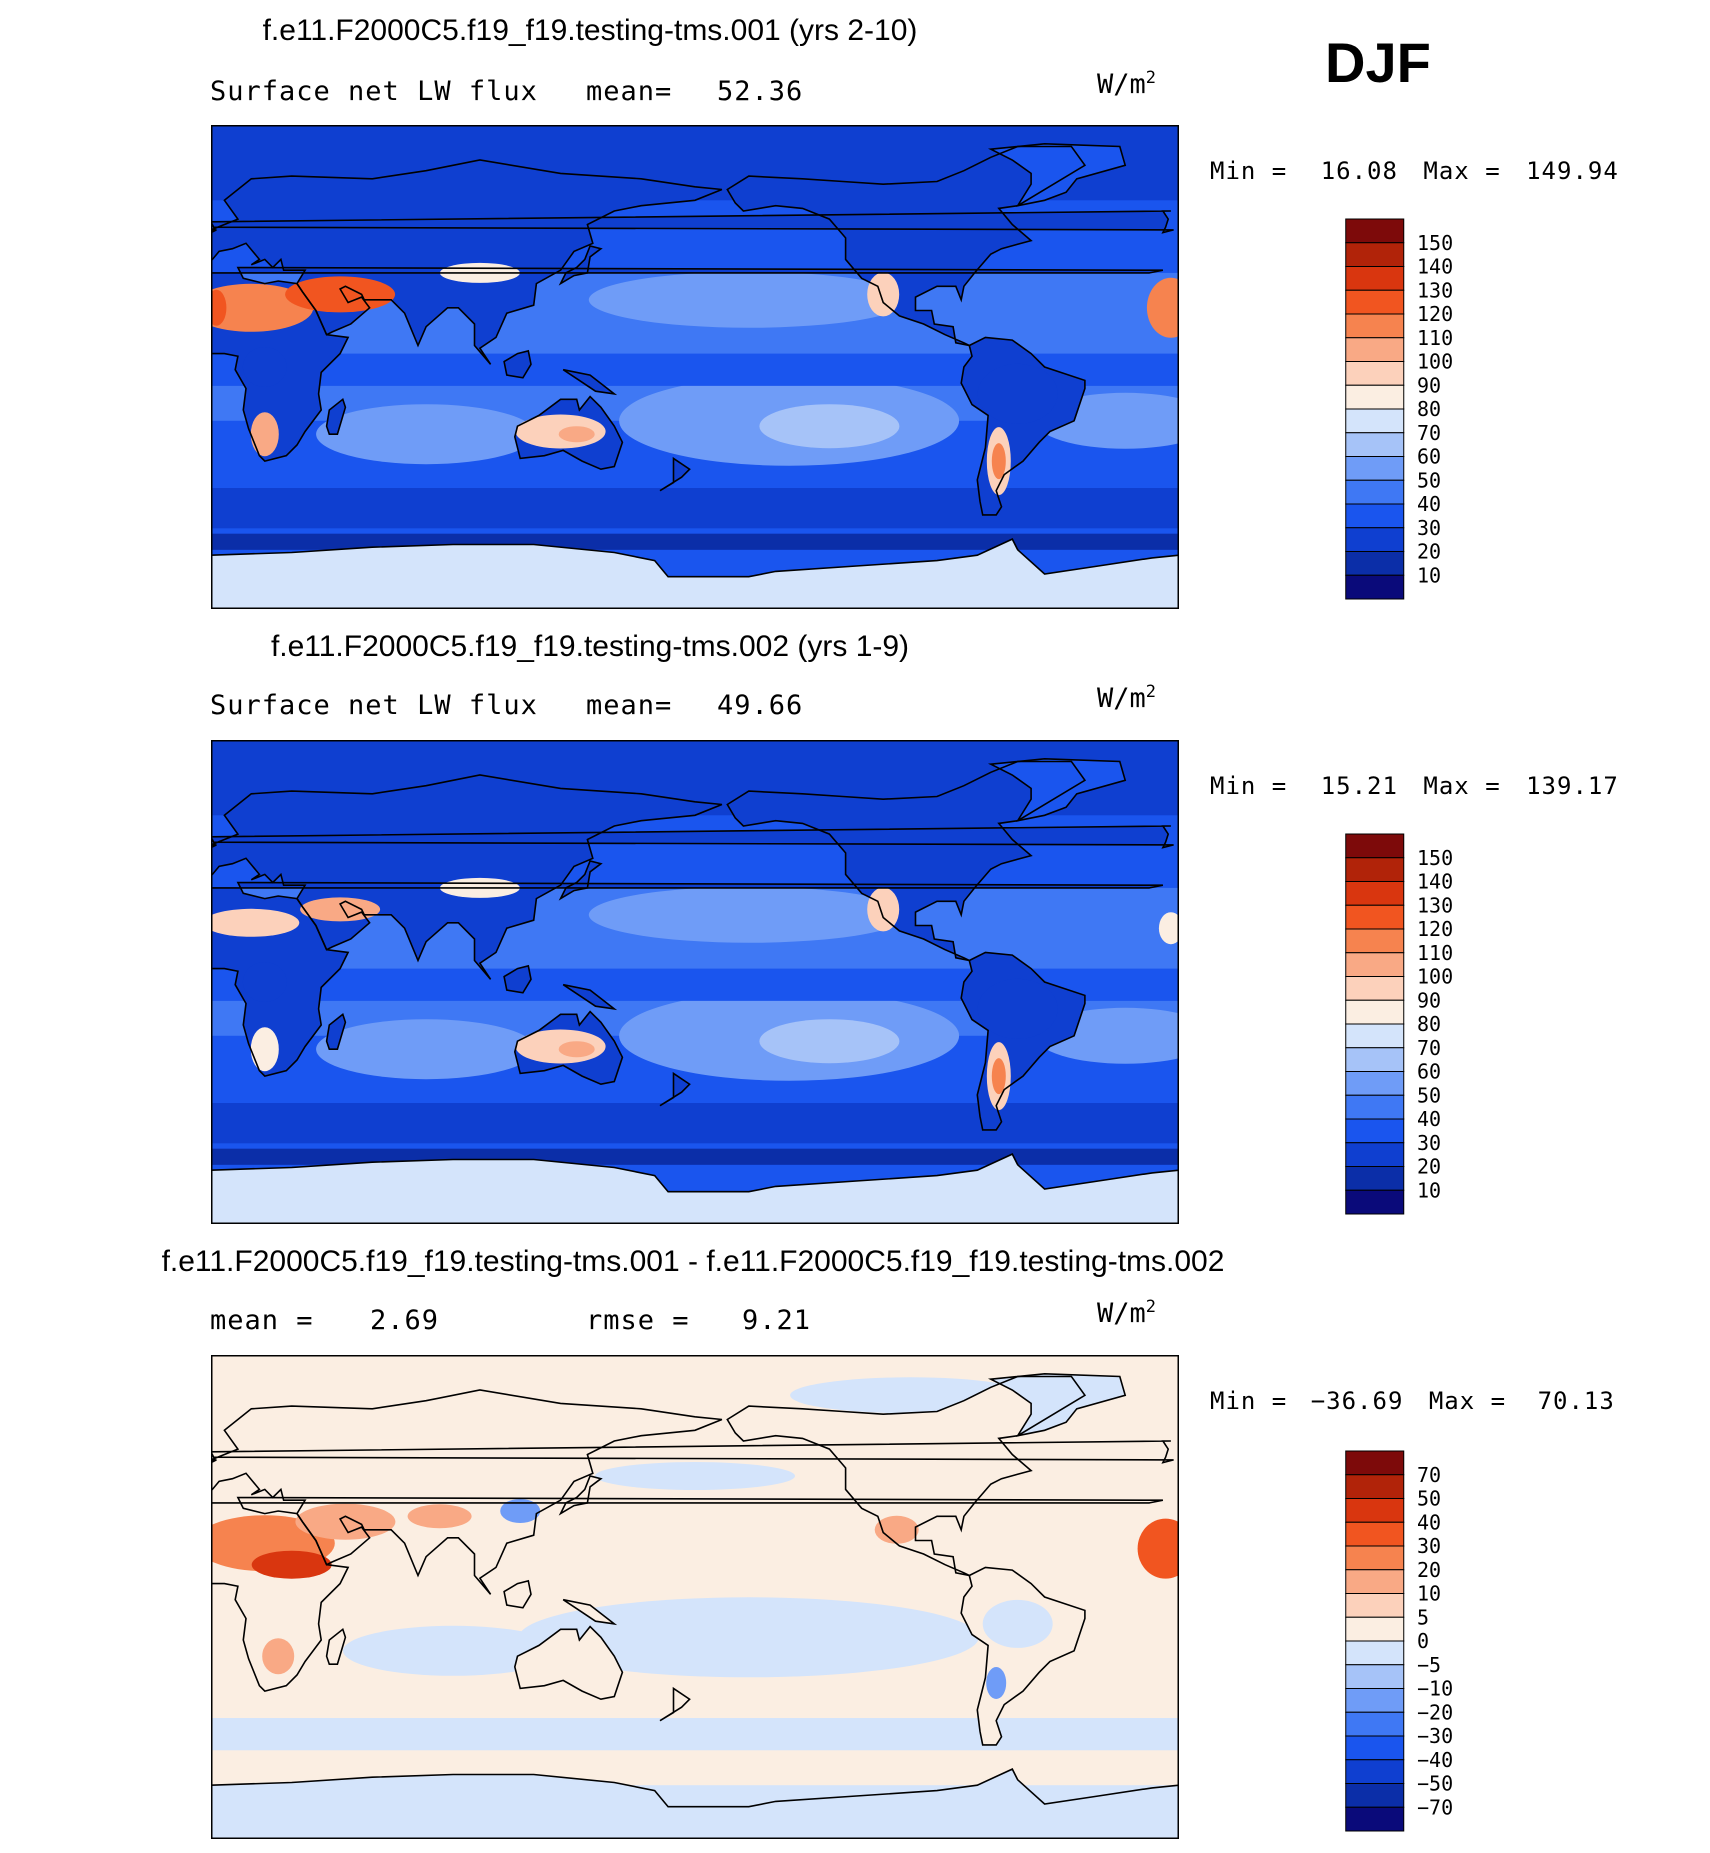 The height and width of the screenshot is (1853, 1710). I want to click on colorbar-tick-label: 50, so click(1429, 1499).